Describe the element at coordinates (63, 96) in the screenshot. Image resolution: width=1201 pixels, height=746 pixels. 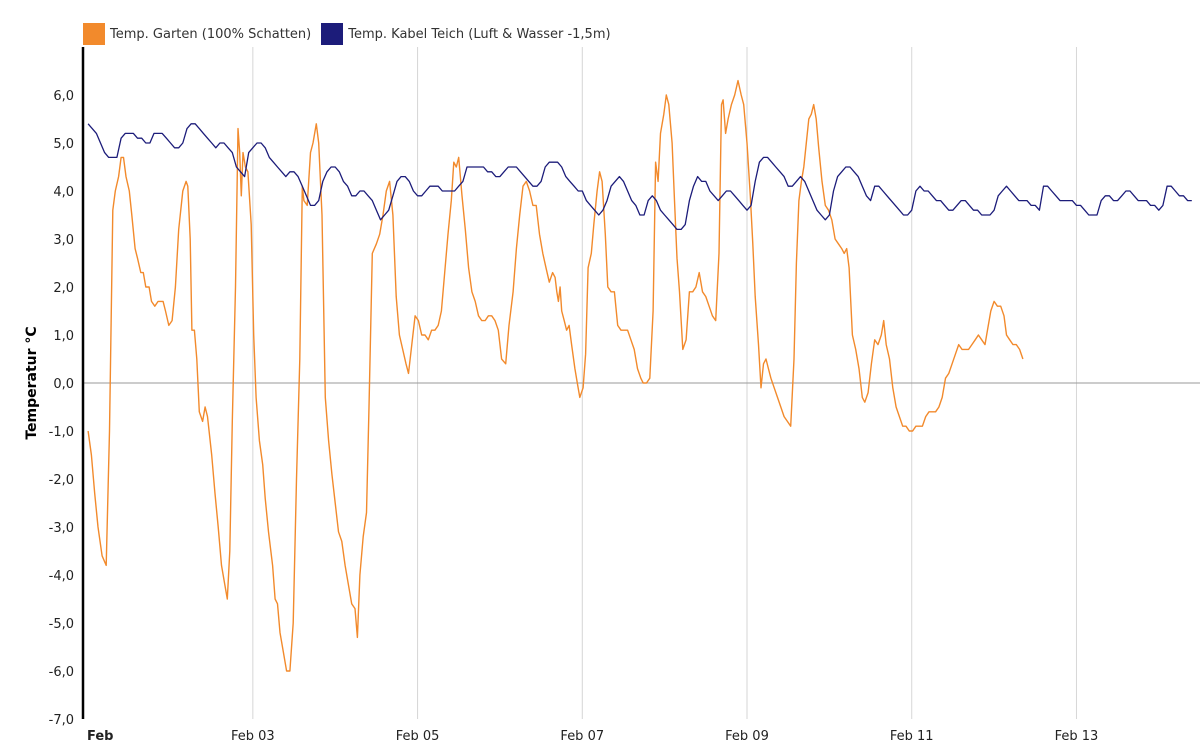
I see `y-tick-label: 6,0` at that location.